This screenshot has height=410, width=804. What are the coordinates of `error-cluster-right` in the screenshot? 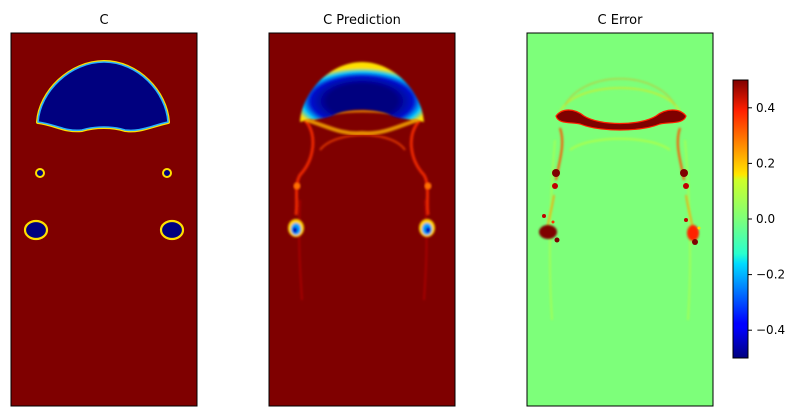 It's located at (692, 231).